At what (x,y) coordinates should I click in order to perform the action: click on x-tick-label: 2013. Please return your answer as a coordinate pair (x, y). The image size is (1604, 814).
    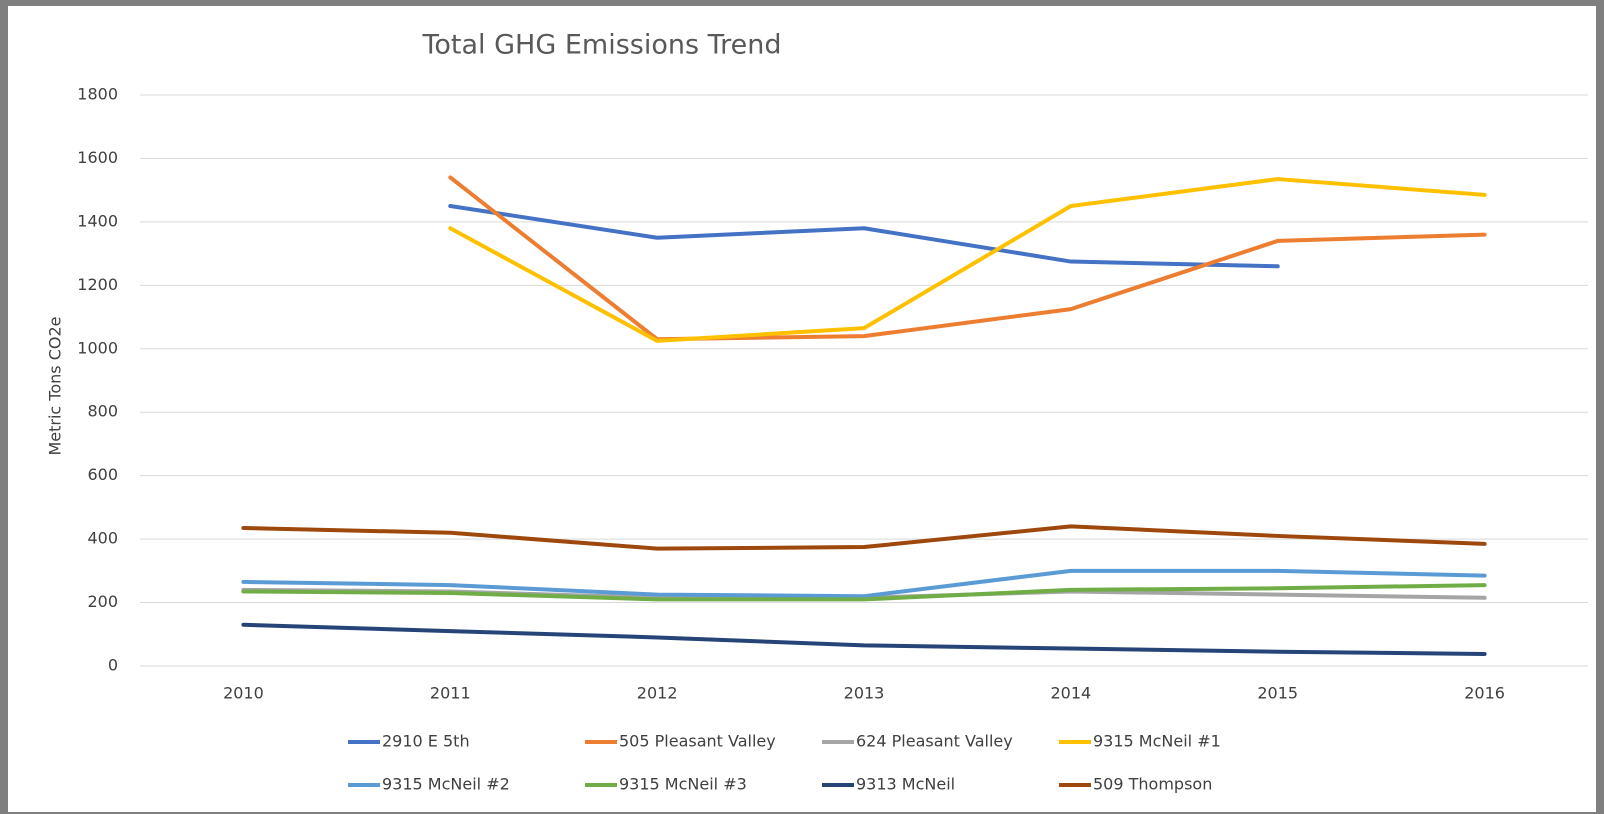
    Looking at the image, I should click on (864, 693).